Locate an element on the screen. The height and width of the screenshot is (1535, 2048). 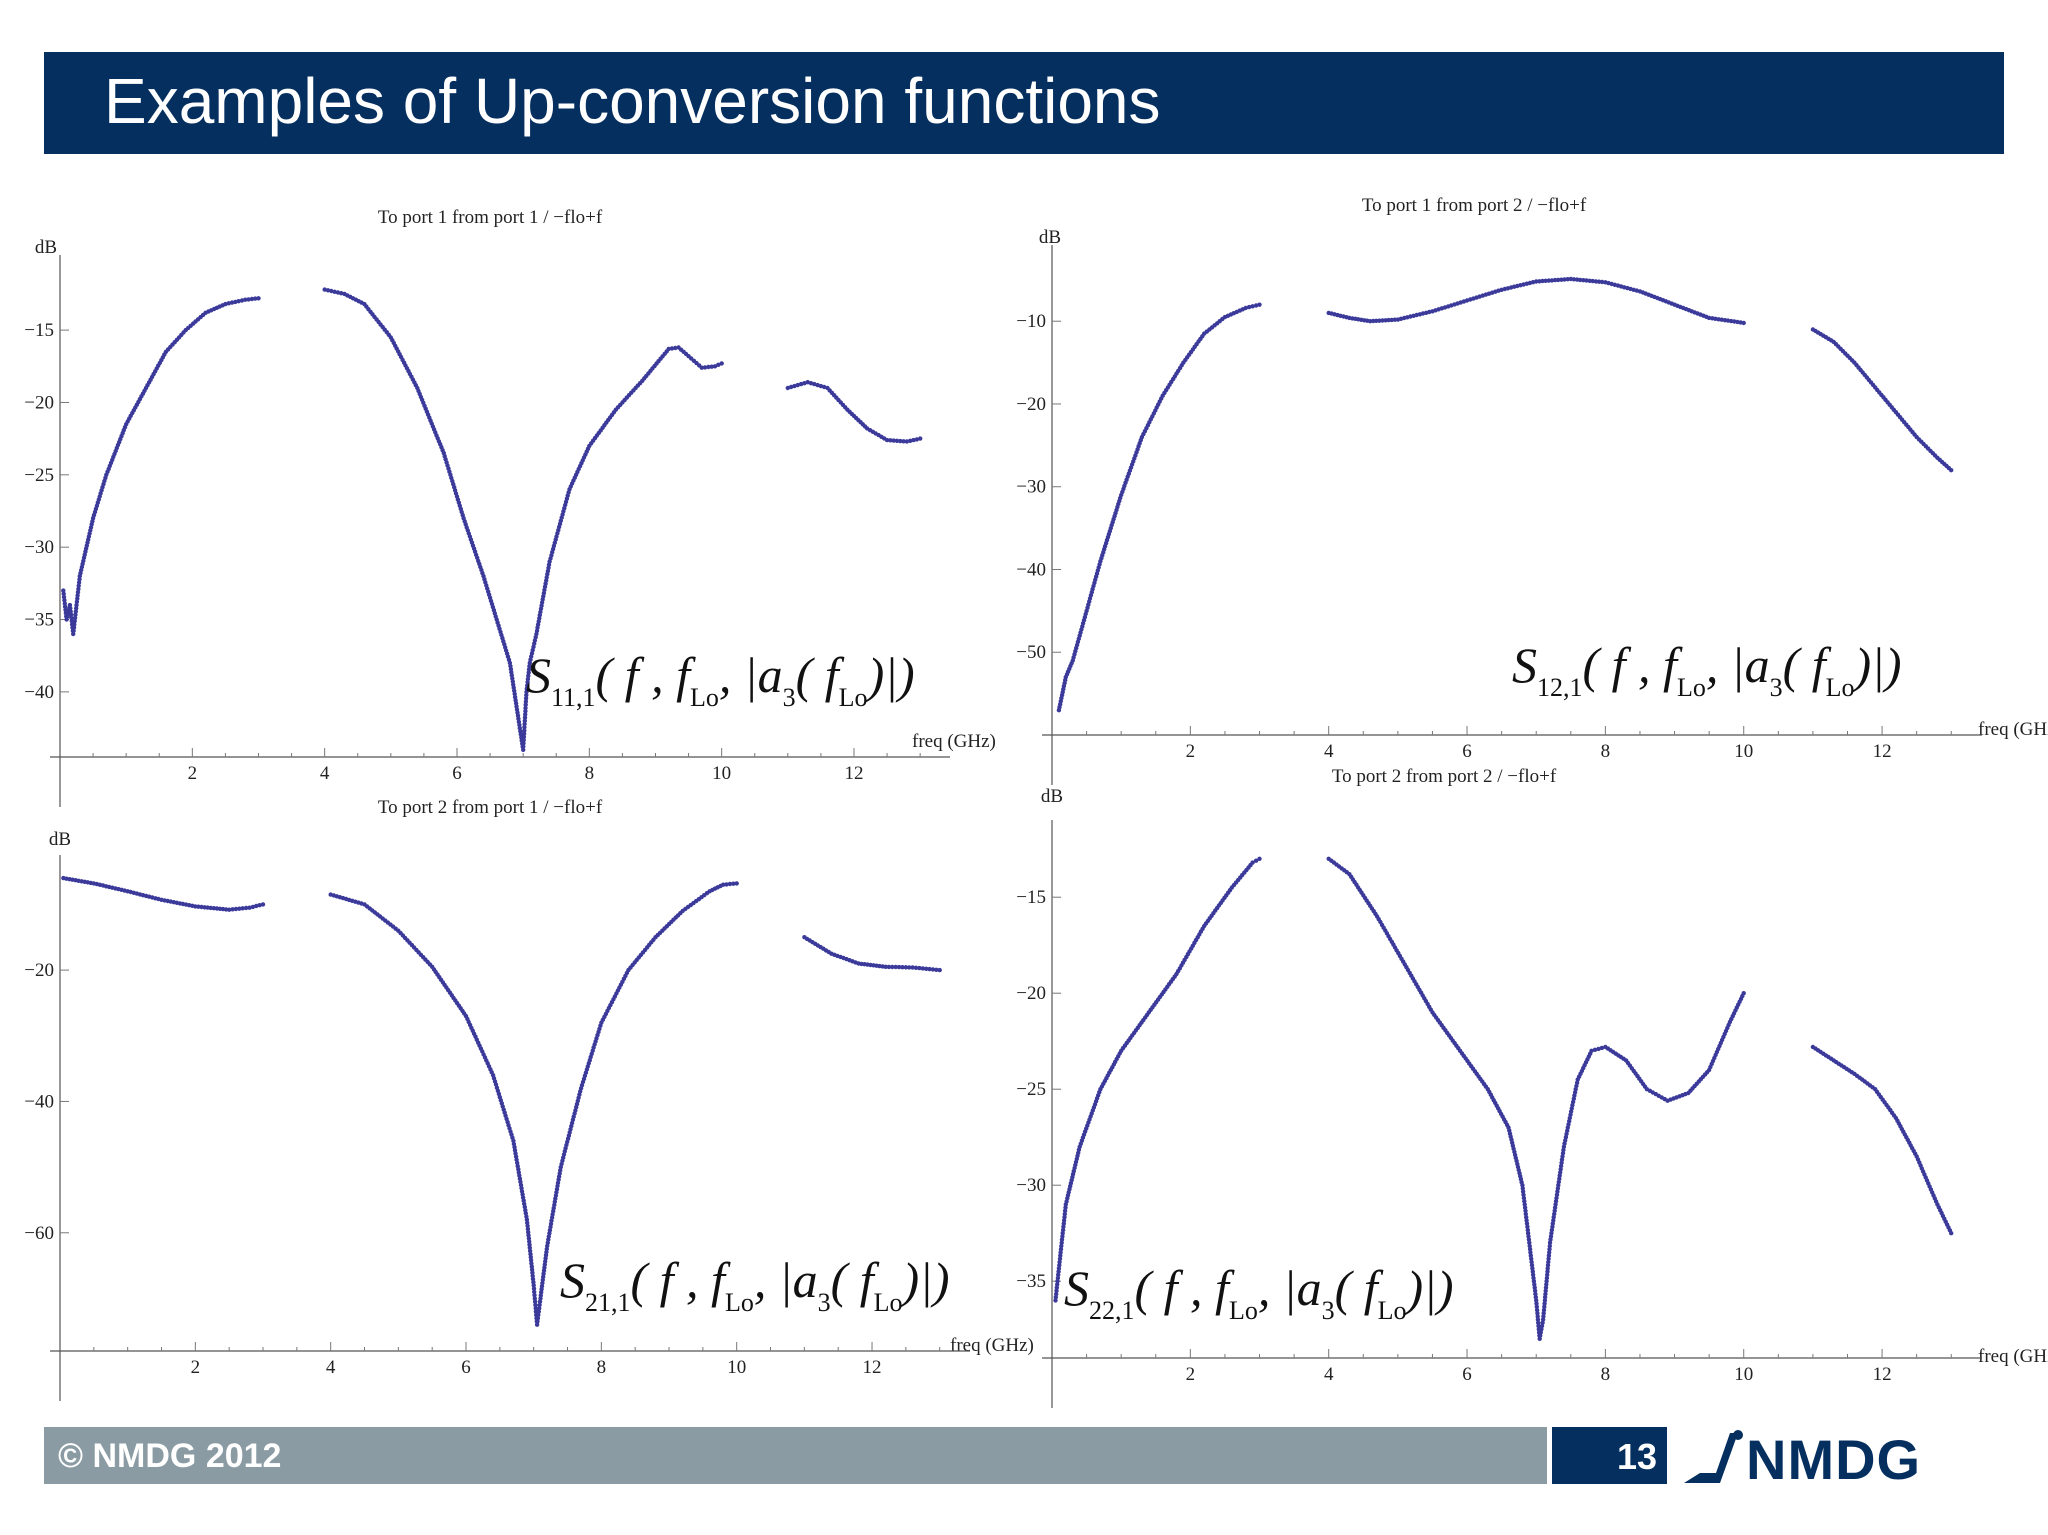
x-tick-label: 2 is located at coordinates (193, 773).